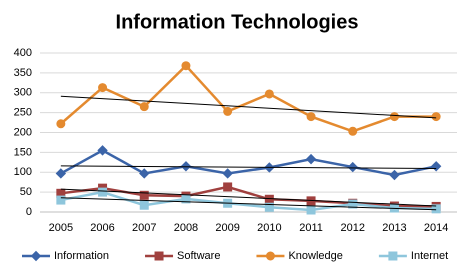 The image size is (474, 276). What do you see at coordinates (429, 256) in the screenshot?
I see `legend-label: Internet` at bounding box center [429, 256].